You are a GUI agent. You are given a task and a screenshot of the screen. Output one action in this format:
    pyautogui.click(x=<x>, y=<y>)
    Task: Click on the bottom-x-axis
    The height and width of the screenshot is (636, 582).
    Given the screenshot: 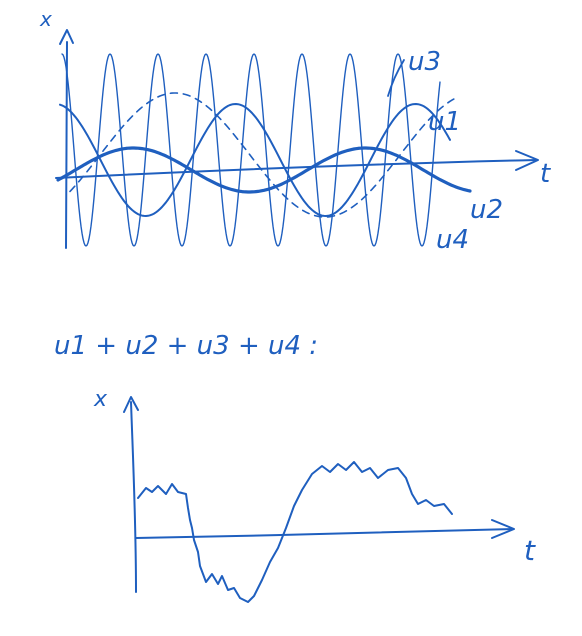 What is the action you would take?
    pyautogui.click(x=324, y=533)
    